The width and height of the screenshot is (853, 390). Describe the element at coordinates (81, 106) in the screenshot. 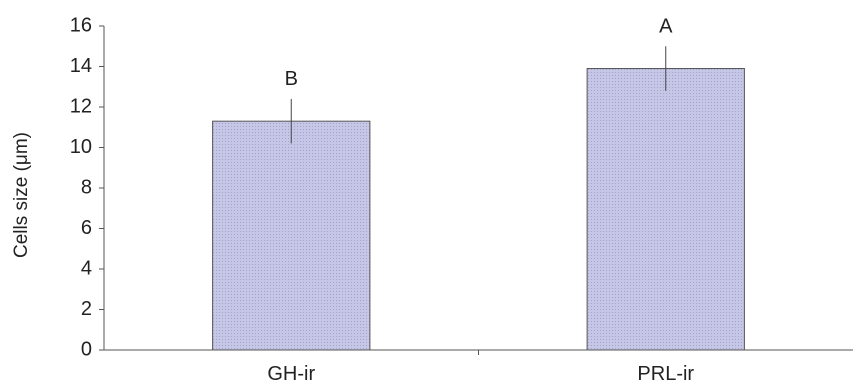

I see `y-tick-label: 12` at that location.